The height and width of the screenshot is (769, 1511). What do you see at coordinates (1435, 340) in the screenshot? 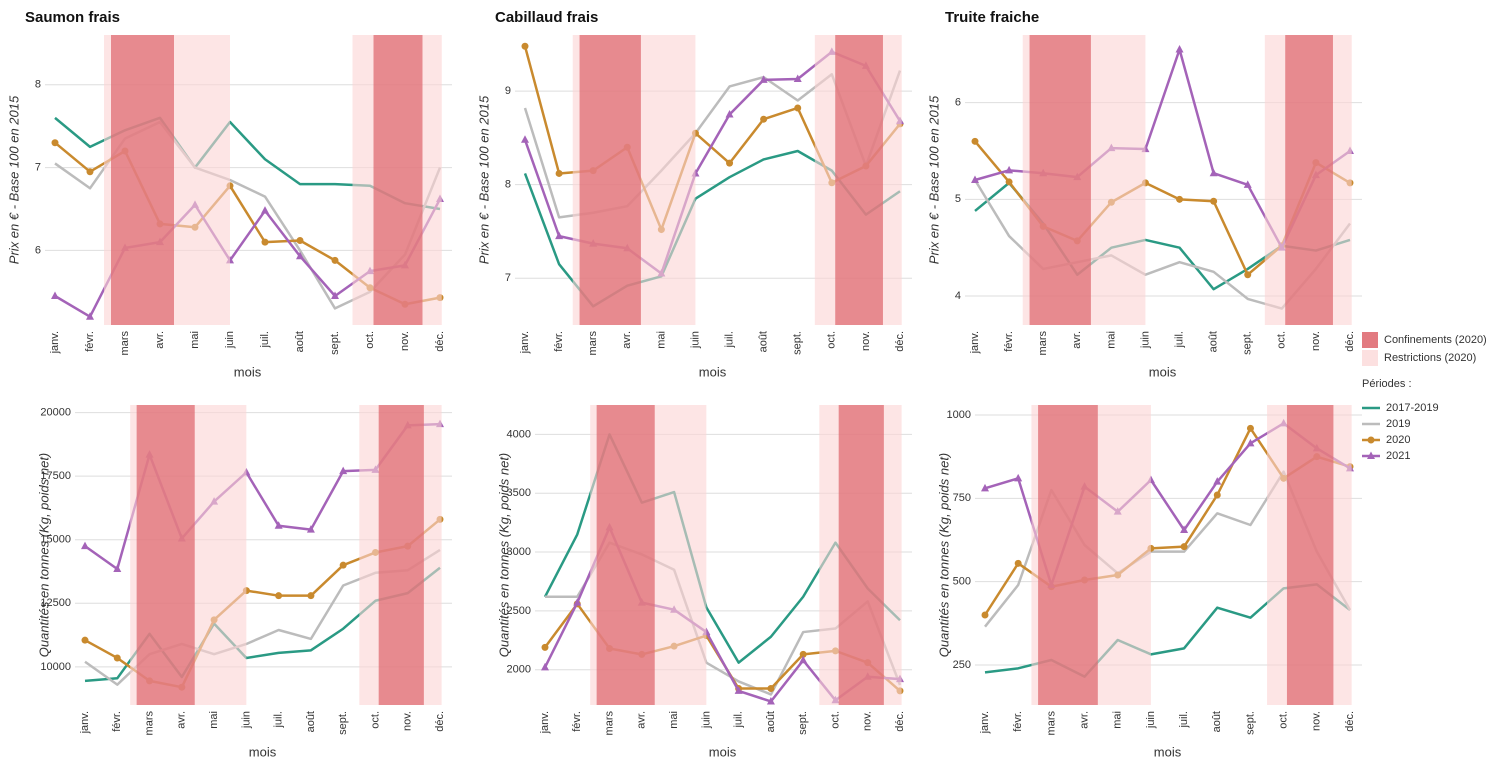
I see `legend-label: Confinements (2020)` at bounding box center [1435, 340].